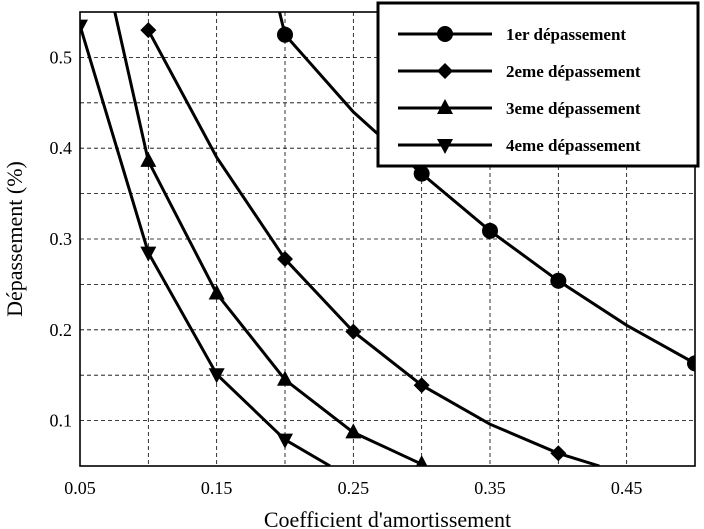  I want to click on y-tick-label: 0.4, so click(61, 148).